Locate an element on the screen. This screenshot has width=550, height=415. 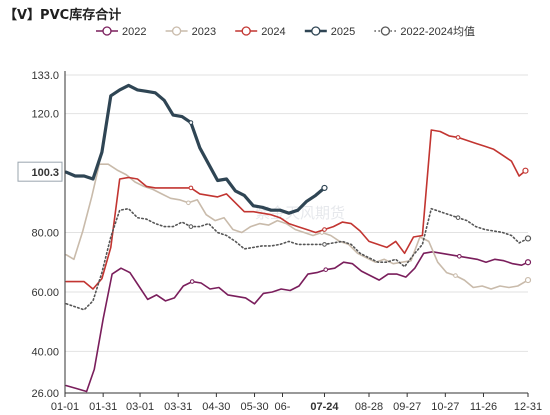
x-tick-label: 08-28 is located at coordinates (369, 407).